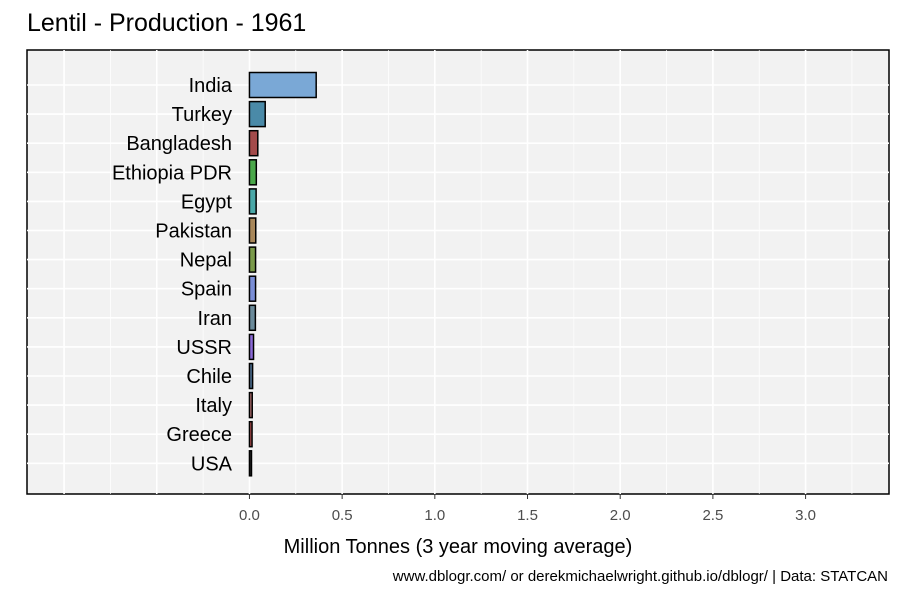 This screenshot has height=600, width=900. What do you see at coordinates (251, 347) in the screenshot?
I see `bar-ussr` at bounding box center [251, 347].